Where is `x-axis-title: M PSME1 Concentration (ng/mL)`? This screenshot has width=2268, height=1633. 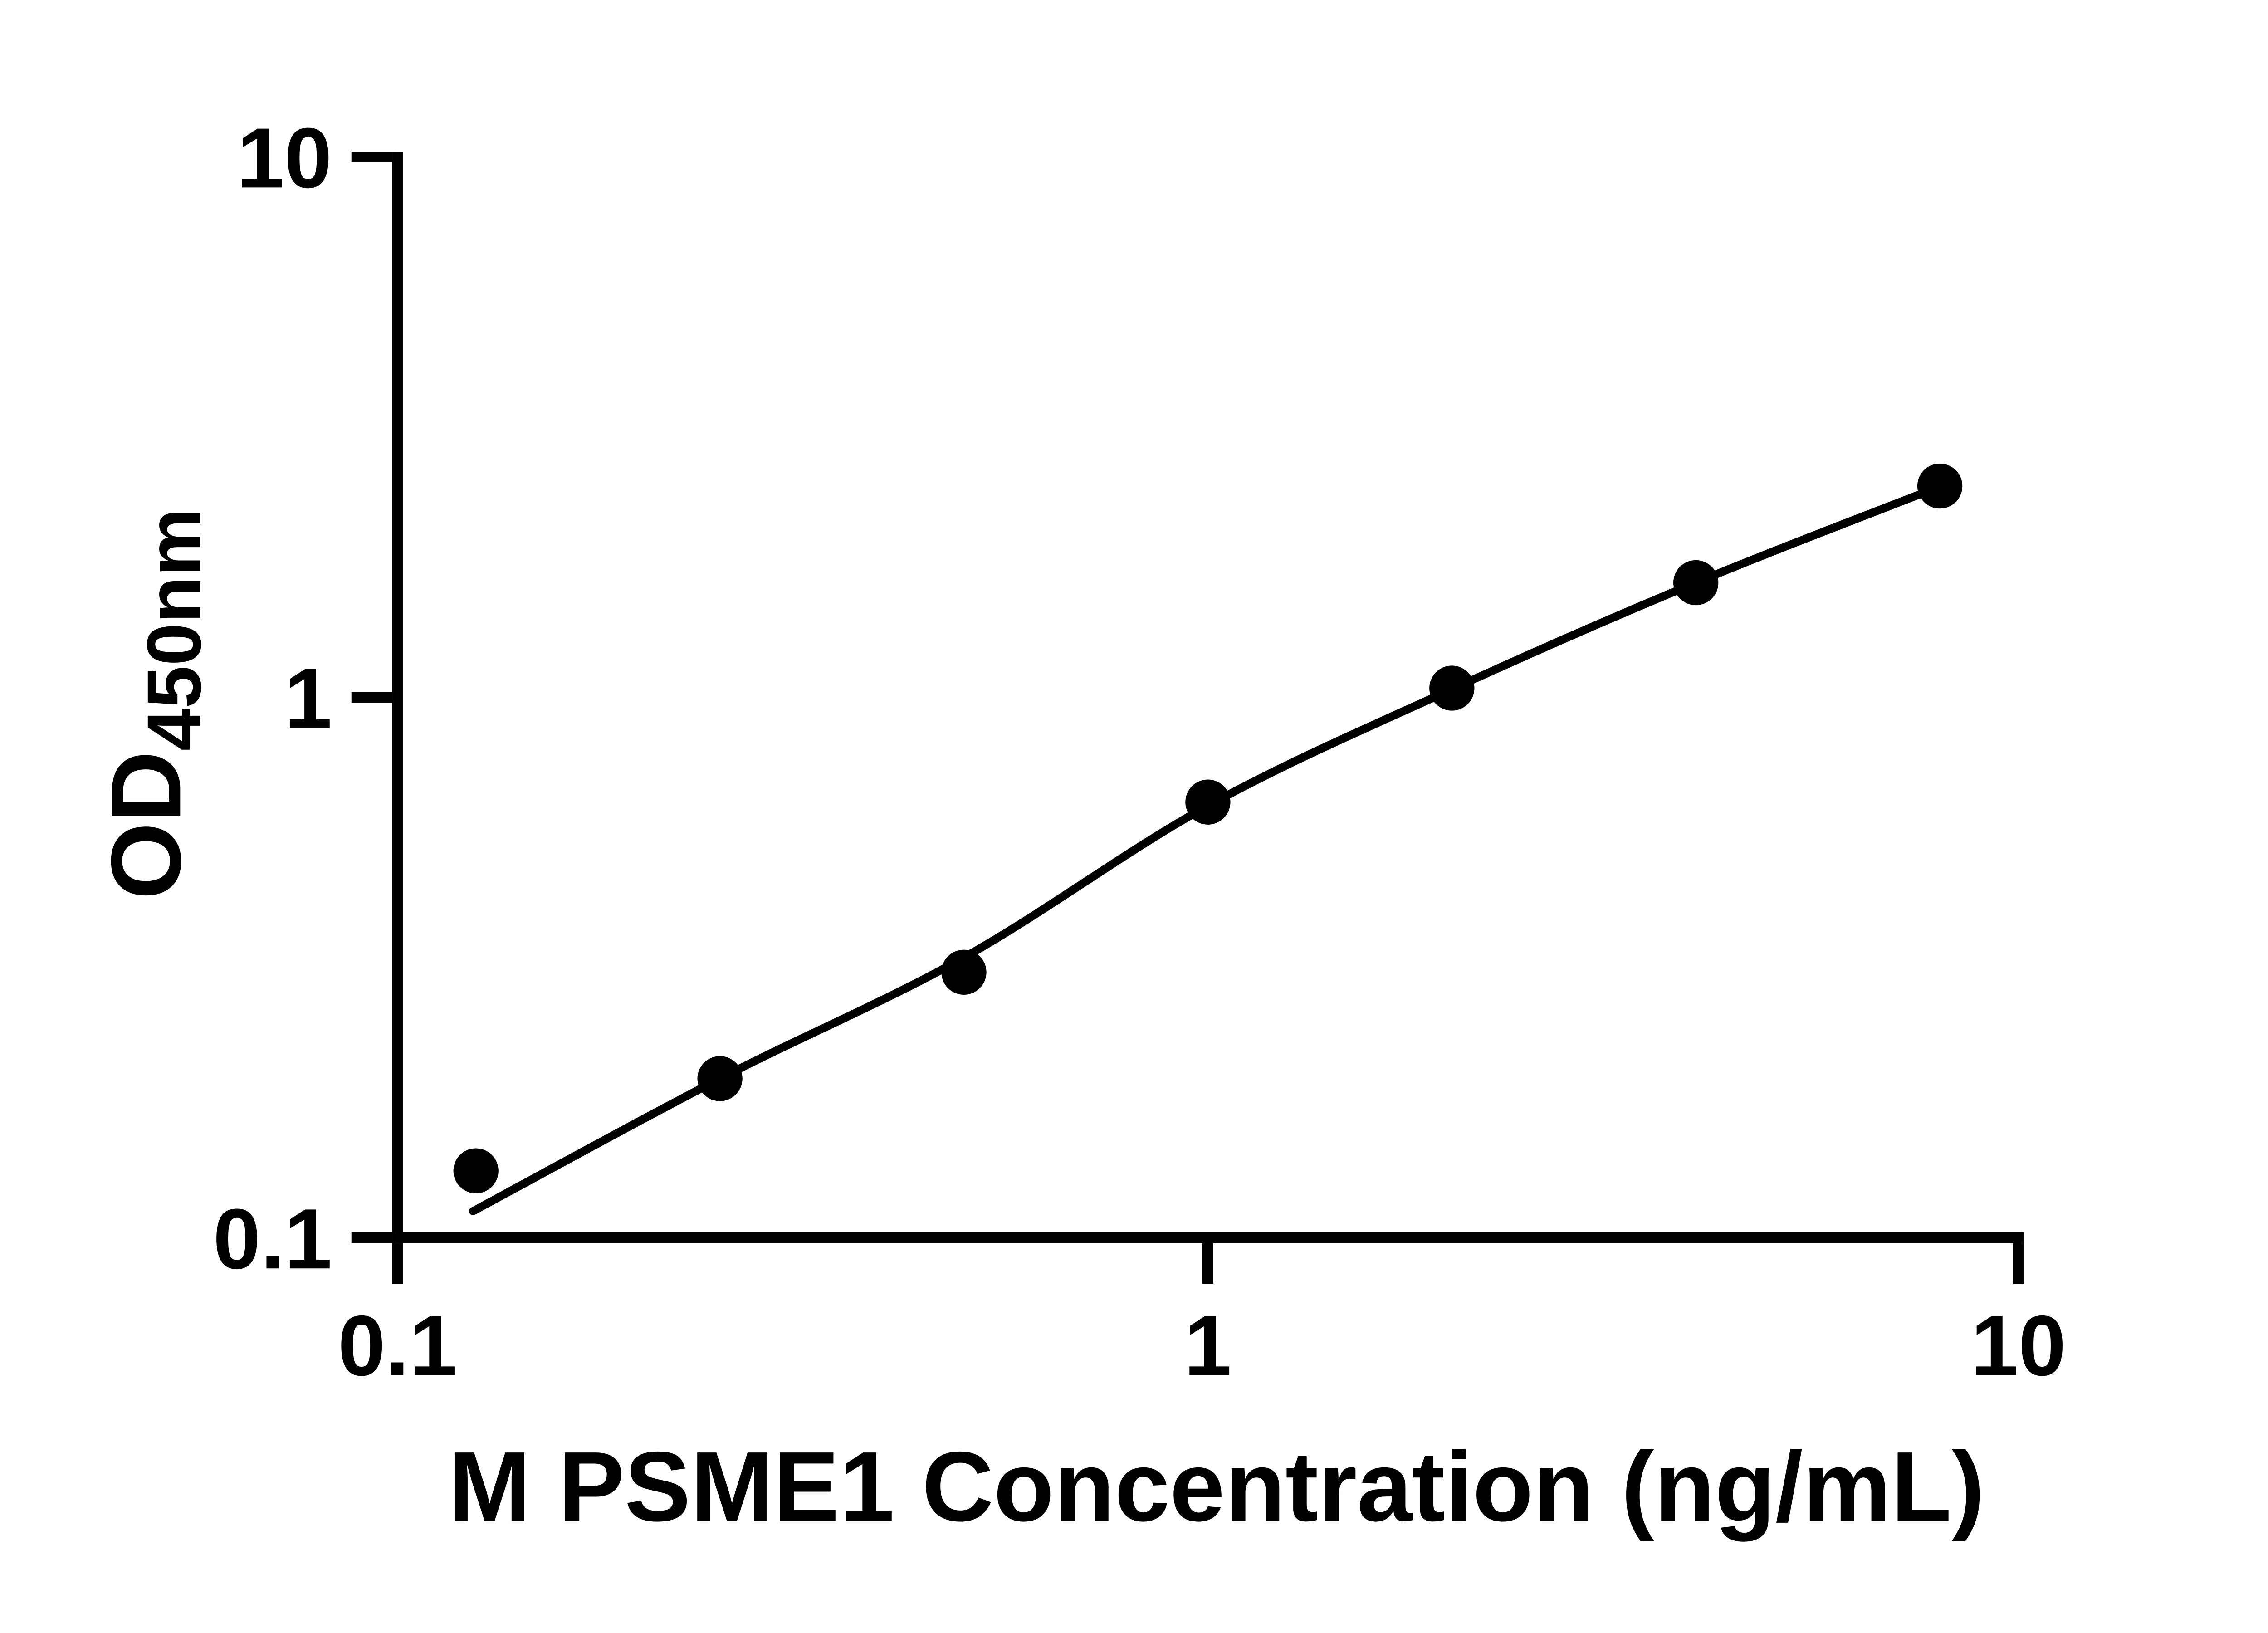 x-axis-title: M PSME1 Concentration (ng/mL) is located at coordinates (1216, 1486).